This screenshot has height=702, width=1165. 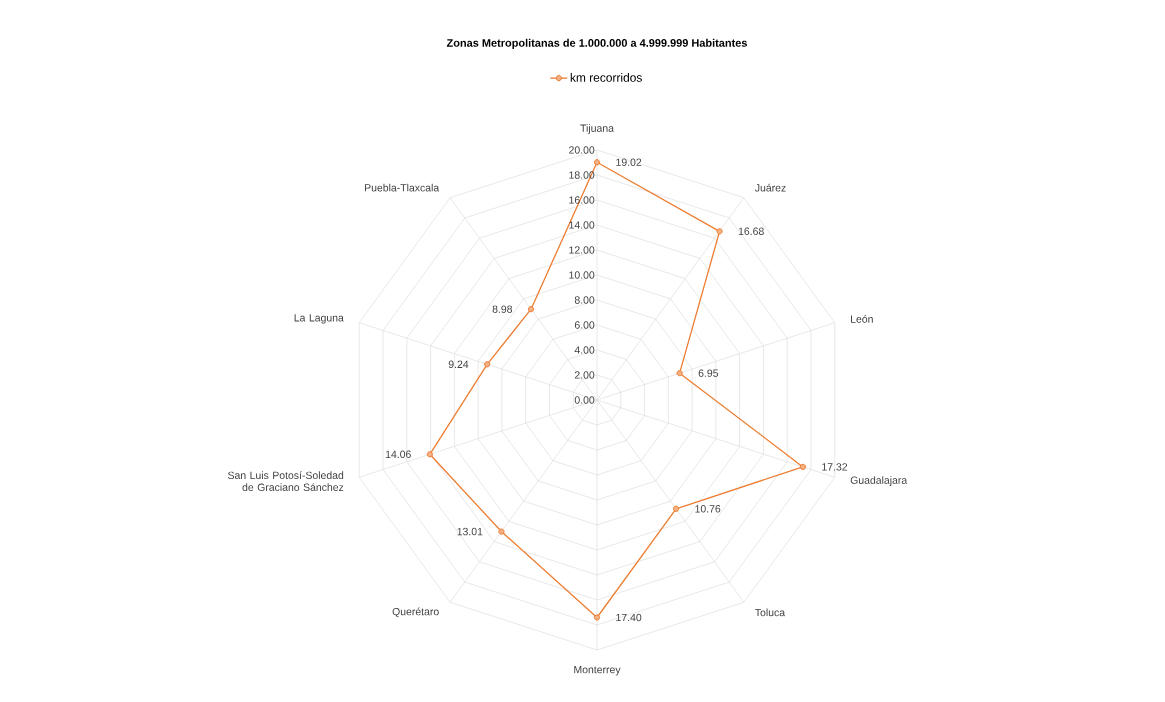 I want to click on y-tick-label: 6.00, so click(x=584, y=325).